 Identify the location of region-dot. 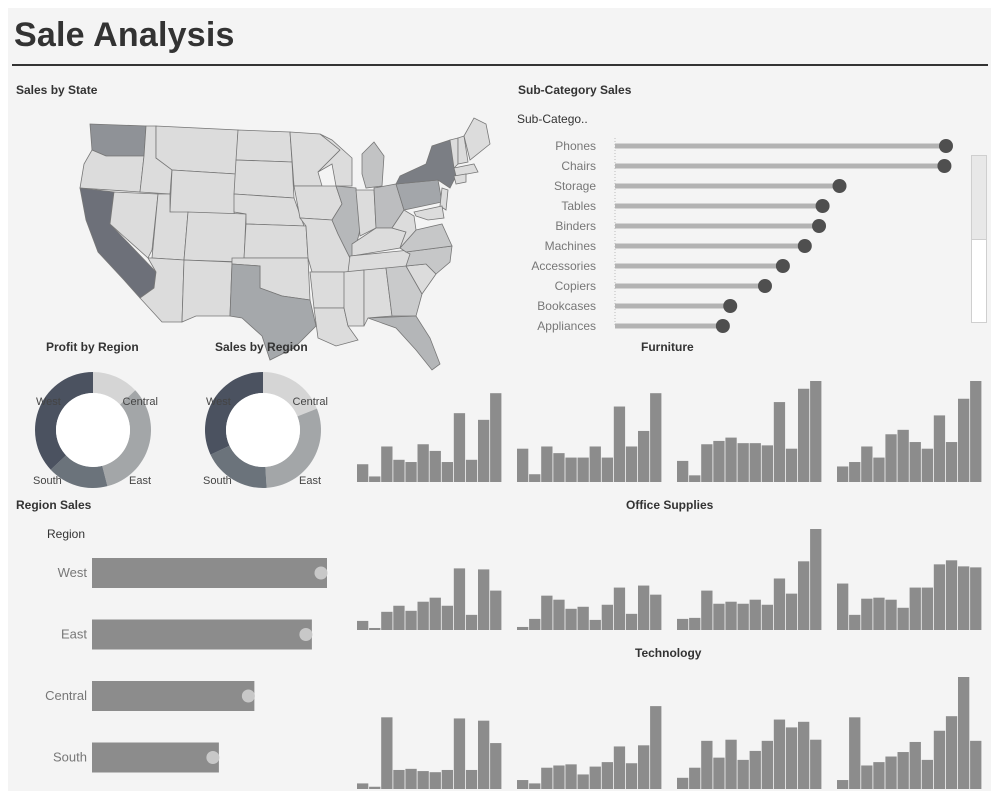
(321, 573).